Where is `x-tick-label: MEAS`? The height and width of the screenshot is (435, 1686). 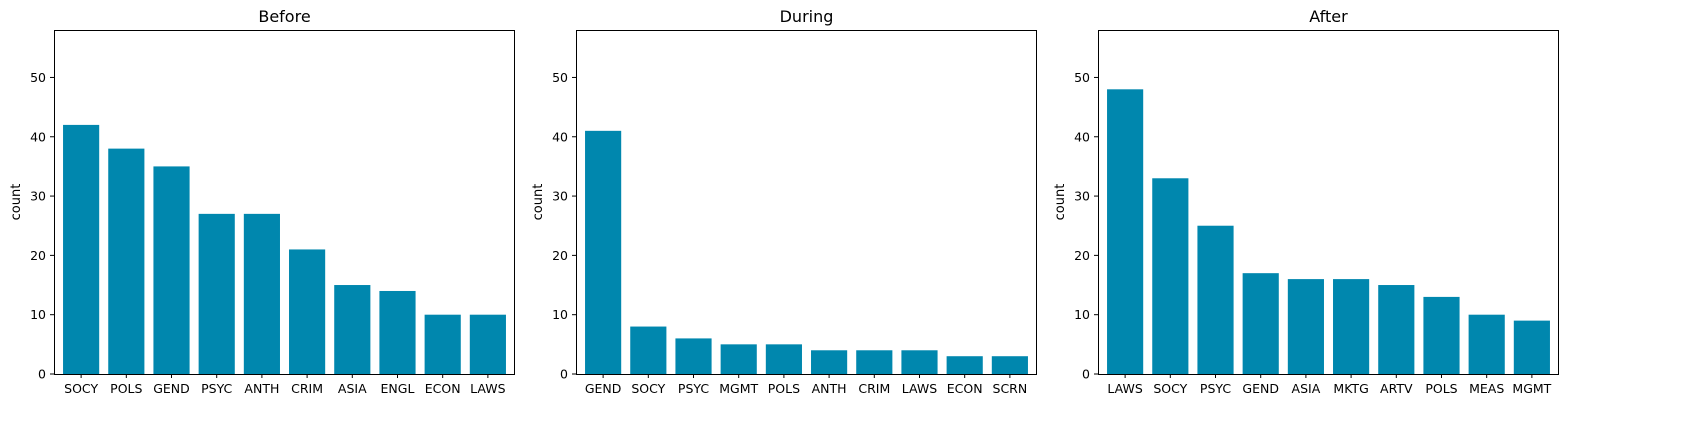
x-tick-label: MEAS is located at coordinates (1486, 388).